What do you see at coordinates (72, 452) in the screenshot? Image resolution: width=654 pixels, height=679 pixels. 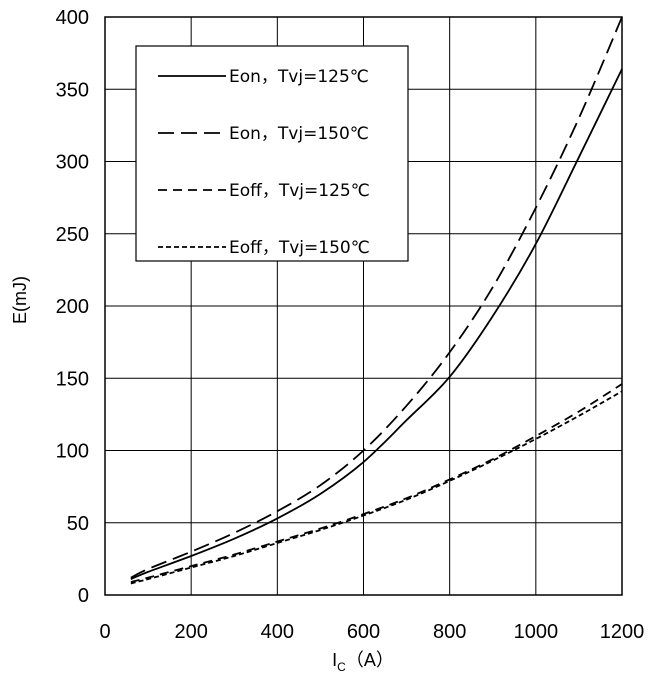 I see `y-tick-label: 100` at bounding box center [72, 452].